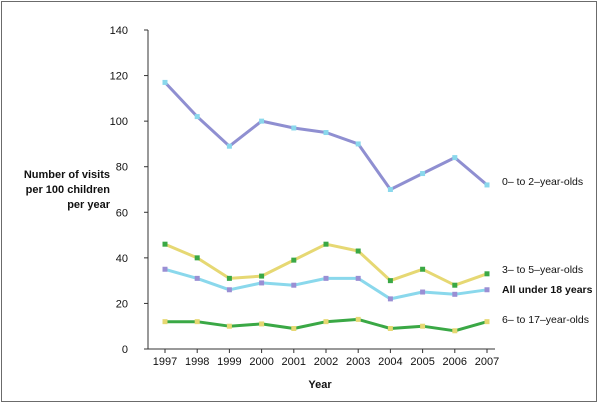 The width and height of the screenshot is (600, 405). What do you see at coordinates (542, 270) in the screenshot?
I see `series-label: 3– to 5–year-olds` at bounding box center [542, 270].